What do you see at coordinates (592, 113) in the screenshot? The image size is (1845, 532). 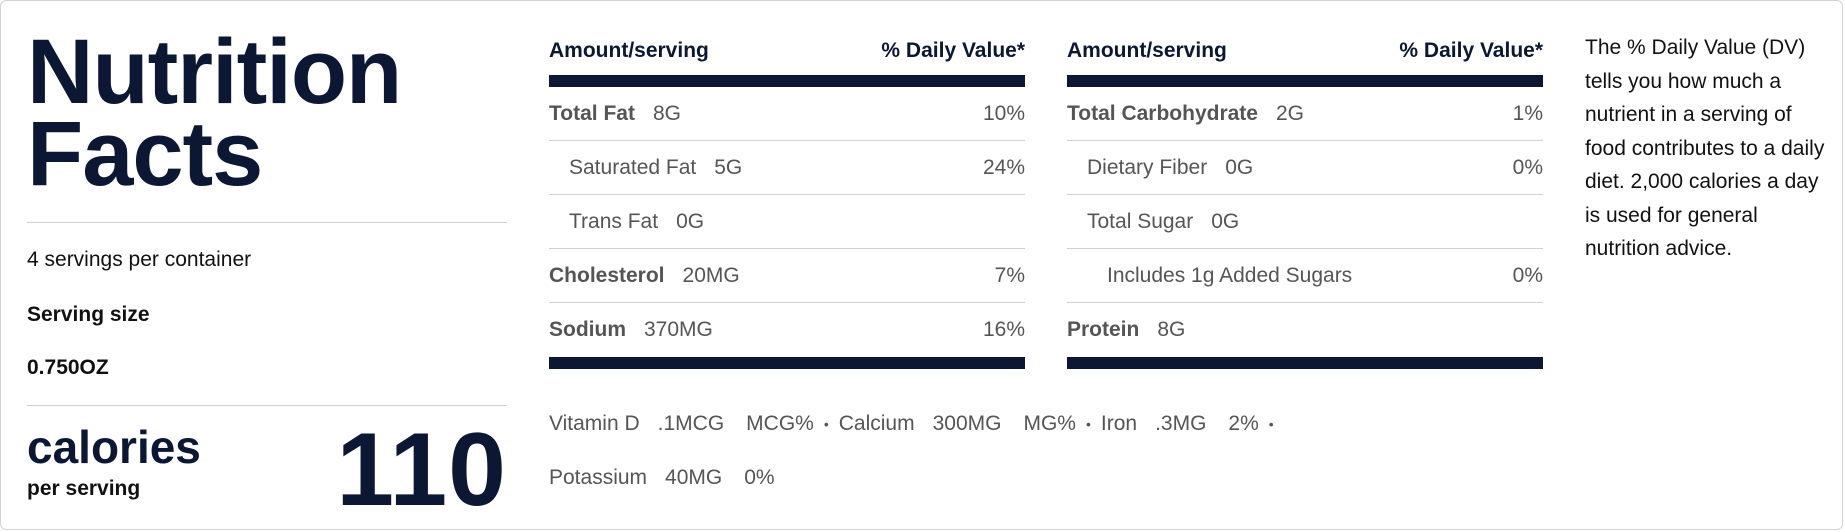 I see `nutrient-name: Total Fat` at bounding box center [592, 113].